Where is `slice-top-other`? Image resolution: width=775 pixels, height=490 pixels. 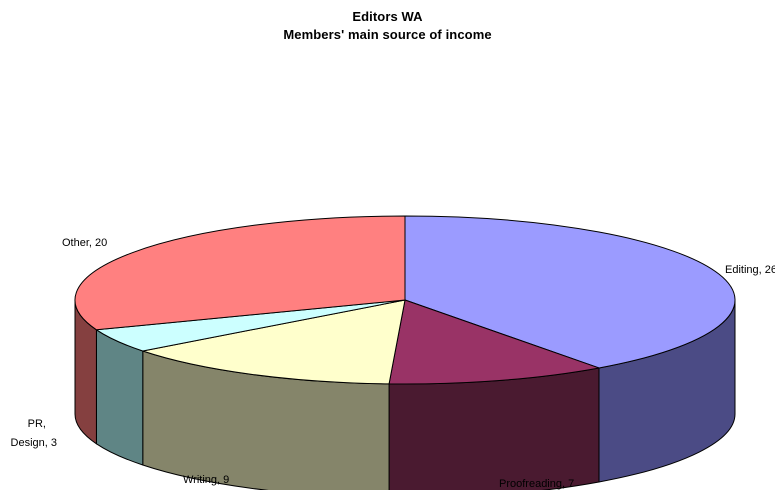 slice-top-other is located at coordinates (240, 273).